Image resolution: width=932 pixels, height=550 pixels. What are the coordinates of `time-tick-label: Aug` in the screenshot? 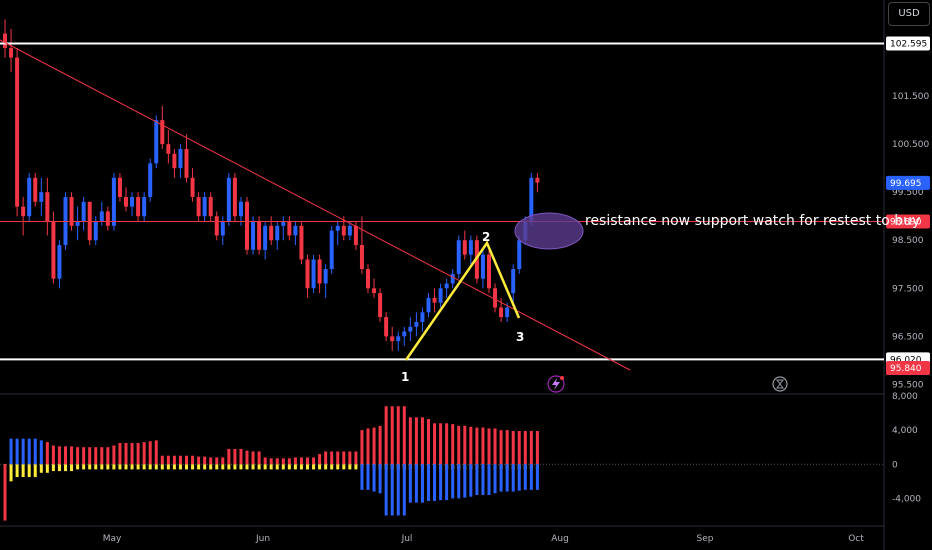 It's located at (560, 539).